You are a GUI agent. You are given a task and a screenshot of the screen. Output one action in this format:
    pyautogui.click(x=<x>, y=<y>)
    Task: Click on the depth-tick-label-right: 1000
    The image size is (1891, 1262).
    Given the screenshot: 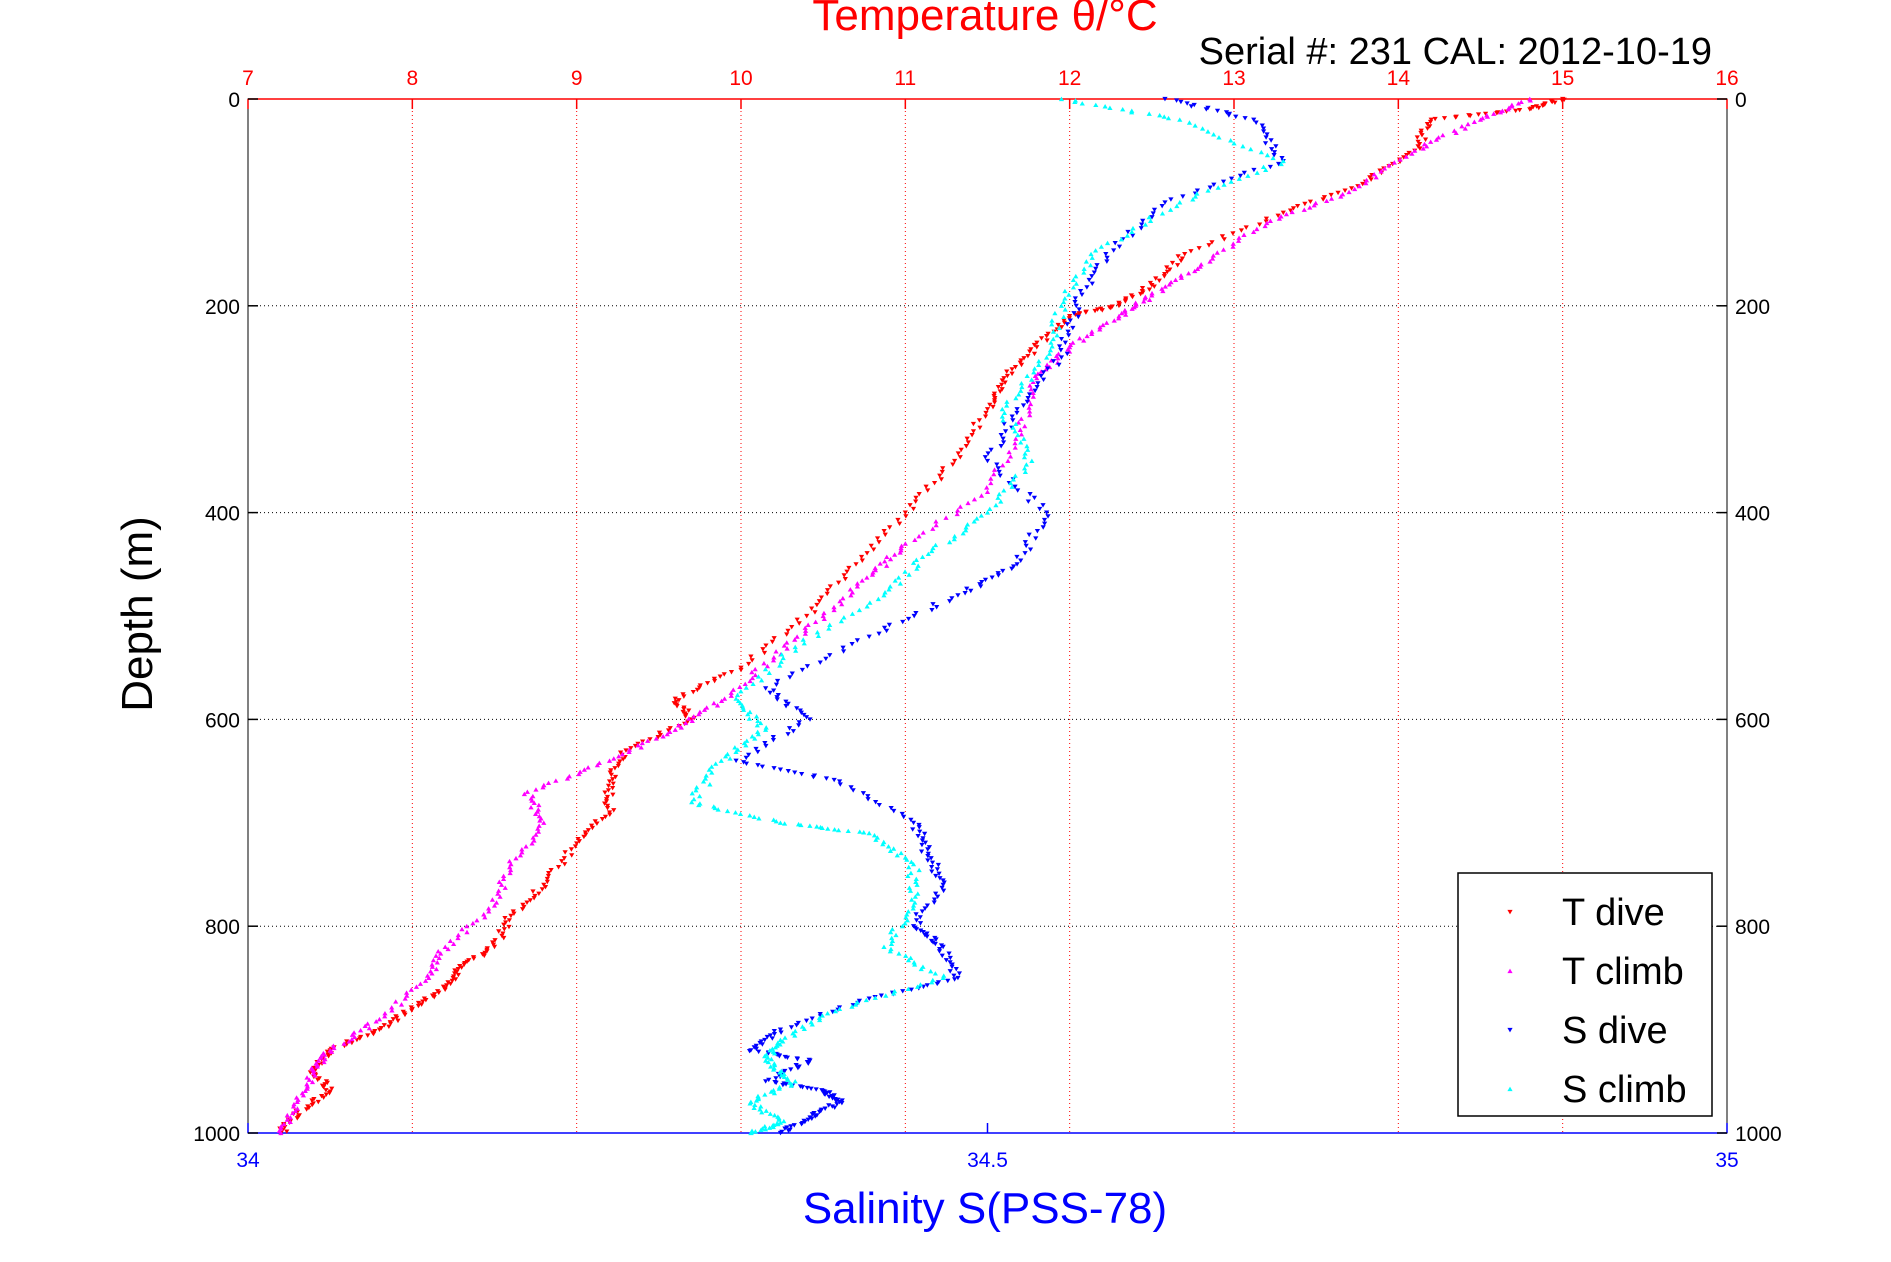 What is the action you would take?
    pyautogui.click(x=1758, y=1134)
    